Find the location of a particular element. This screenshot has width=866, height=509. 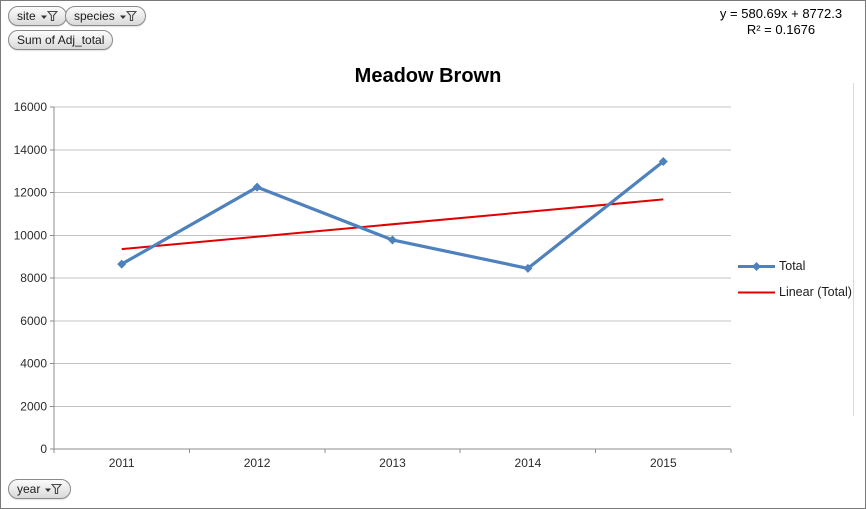

pivot-field-species-button: species is located at coordinates (105, 16).